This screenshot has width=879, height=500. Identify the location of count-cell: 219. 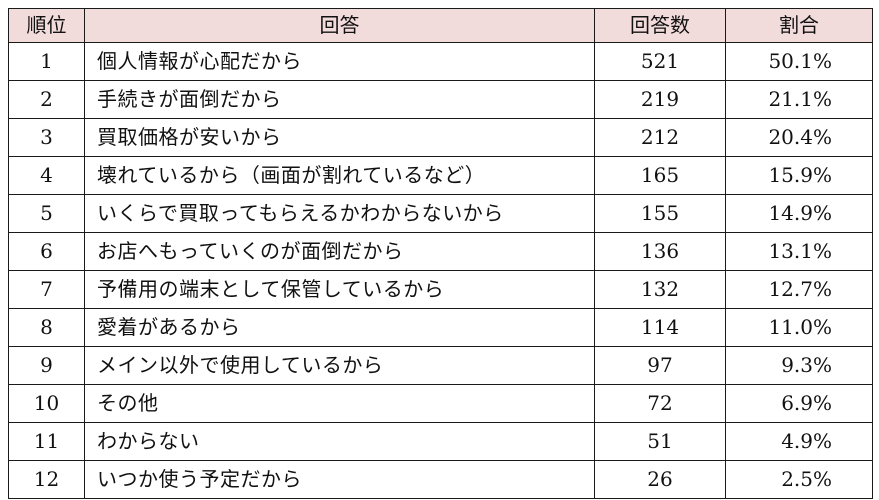
(660, 99).